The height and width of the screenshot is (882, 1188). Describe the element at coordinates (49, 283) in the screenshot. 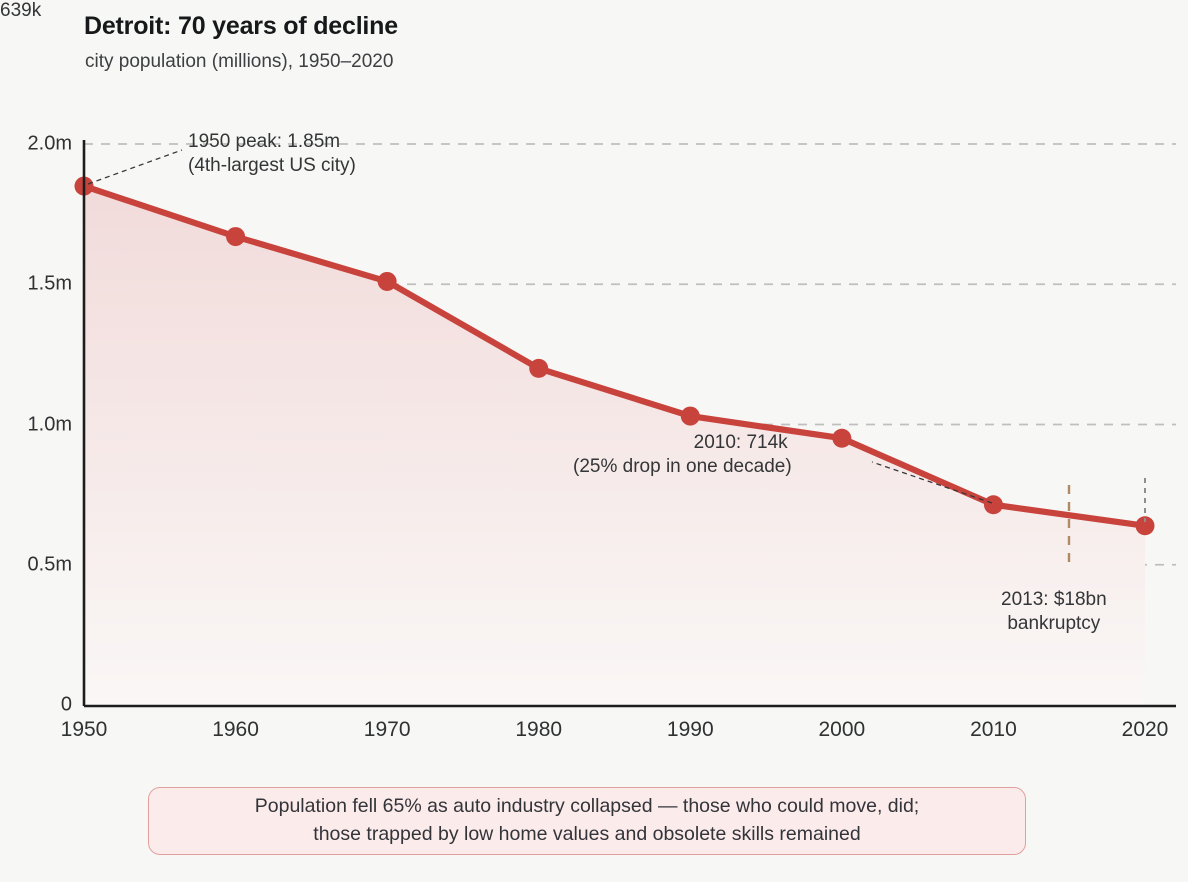

I see `y-tick-label: 1.5m` at that location.